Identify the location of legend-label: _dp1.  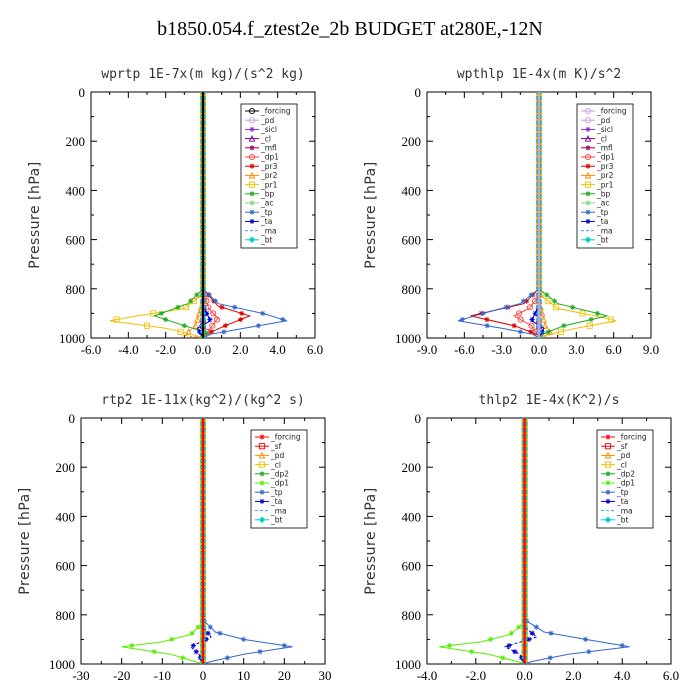
(279, 483).